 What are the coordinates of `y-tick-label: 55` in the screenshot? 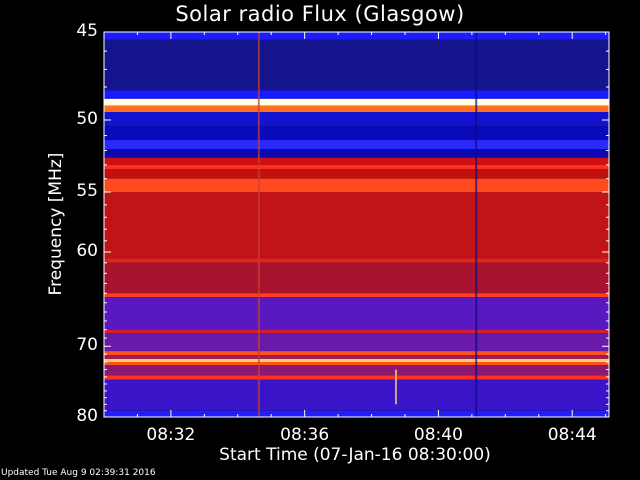 It's located at (87, 191).